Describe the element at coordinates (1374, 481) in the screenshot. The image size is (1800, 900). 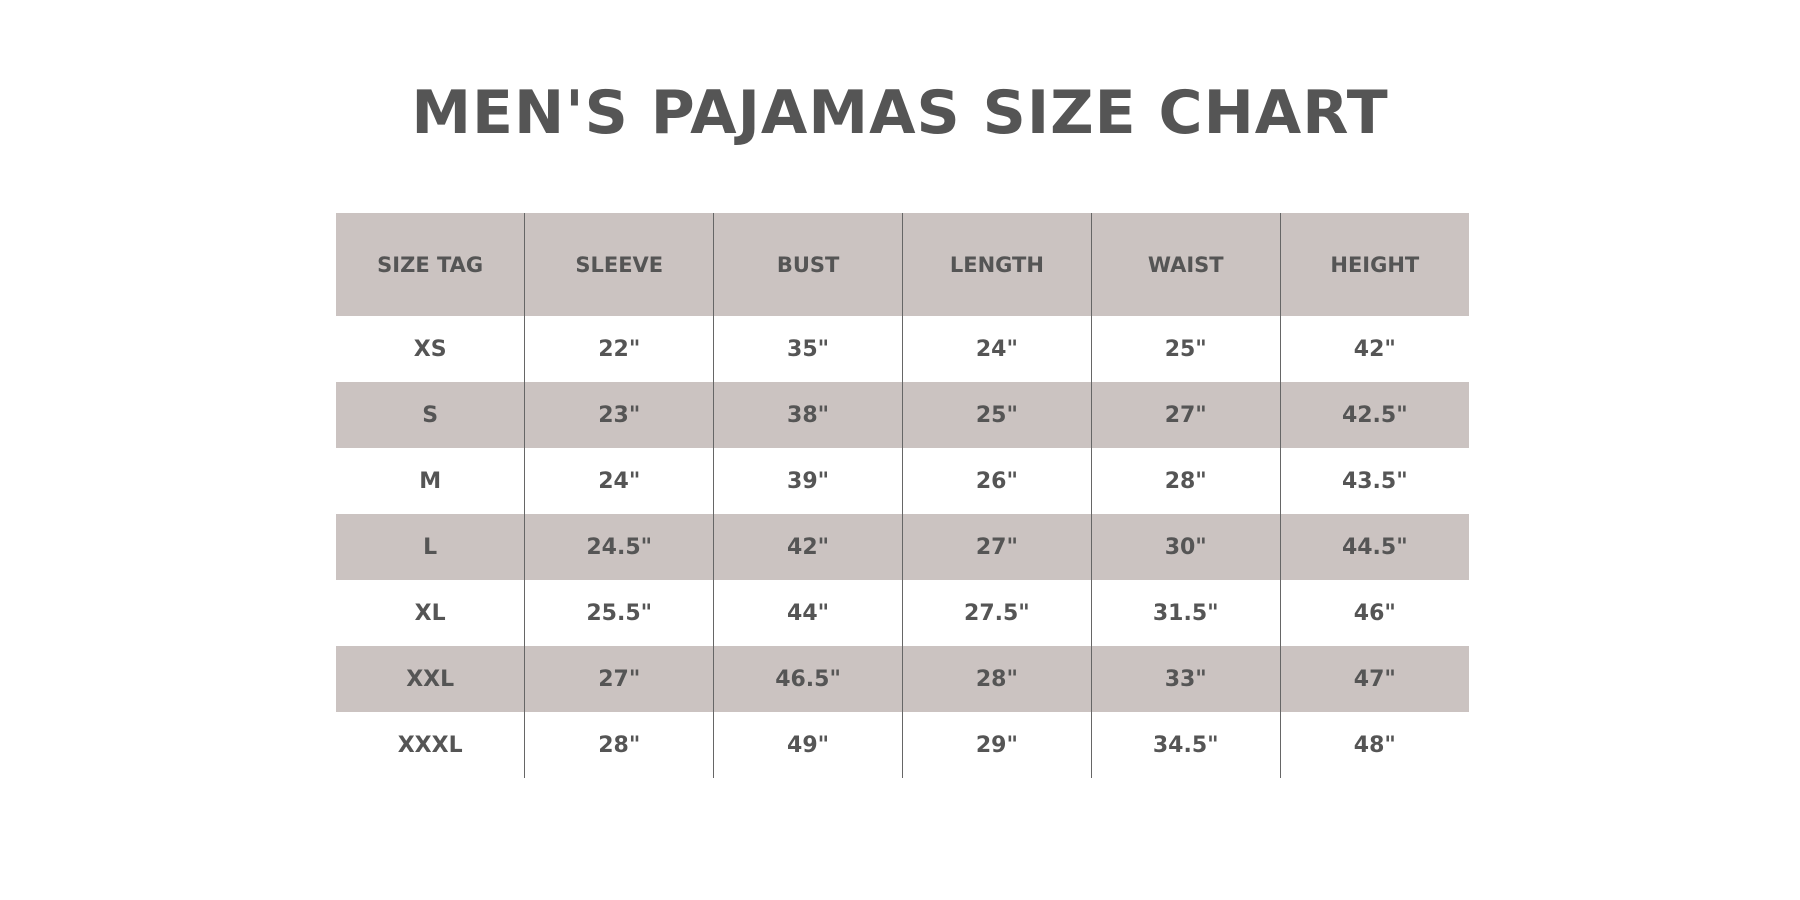
I see `table-cell: 43.5"` at that location.